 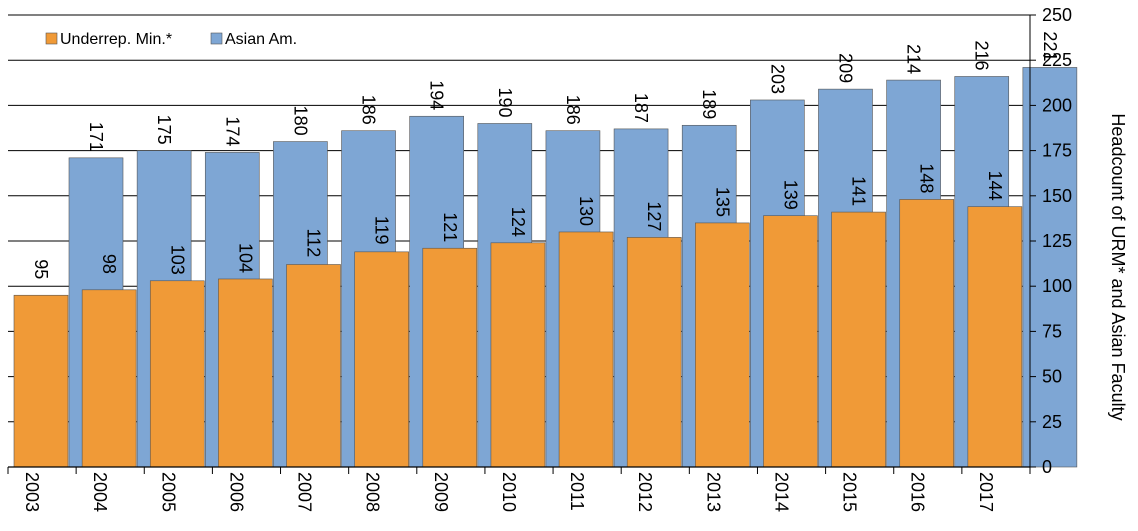 What do you see at coordinates (781, 492) in the screenshot?
I see `x-tick-label: 2014` at bounding box center [781, 492].